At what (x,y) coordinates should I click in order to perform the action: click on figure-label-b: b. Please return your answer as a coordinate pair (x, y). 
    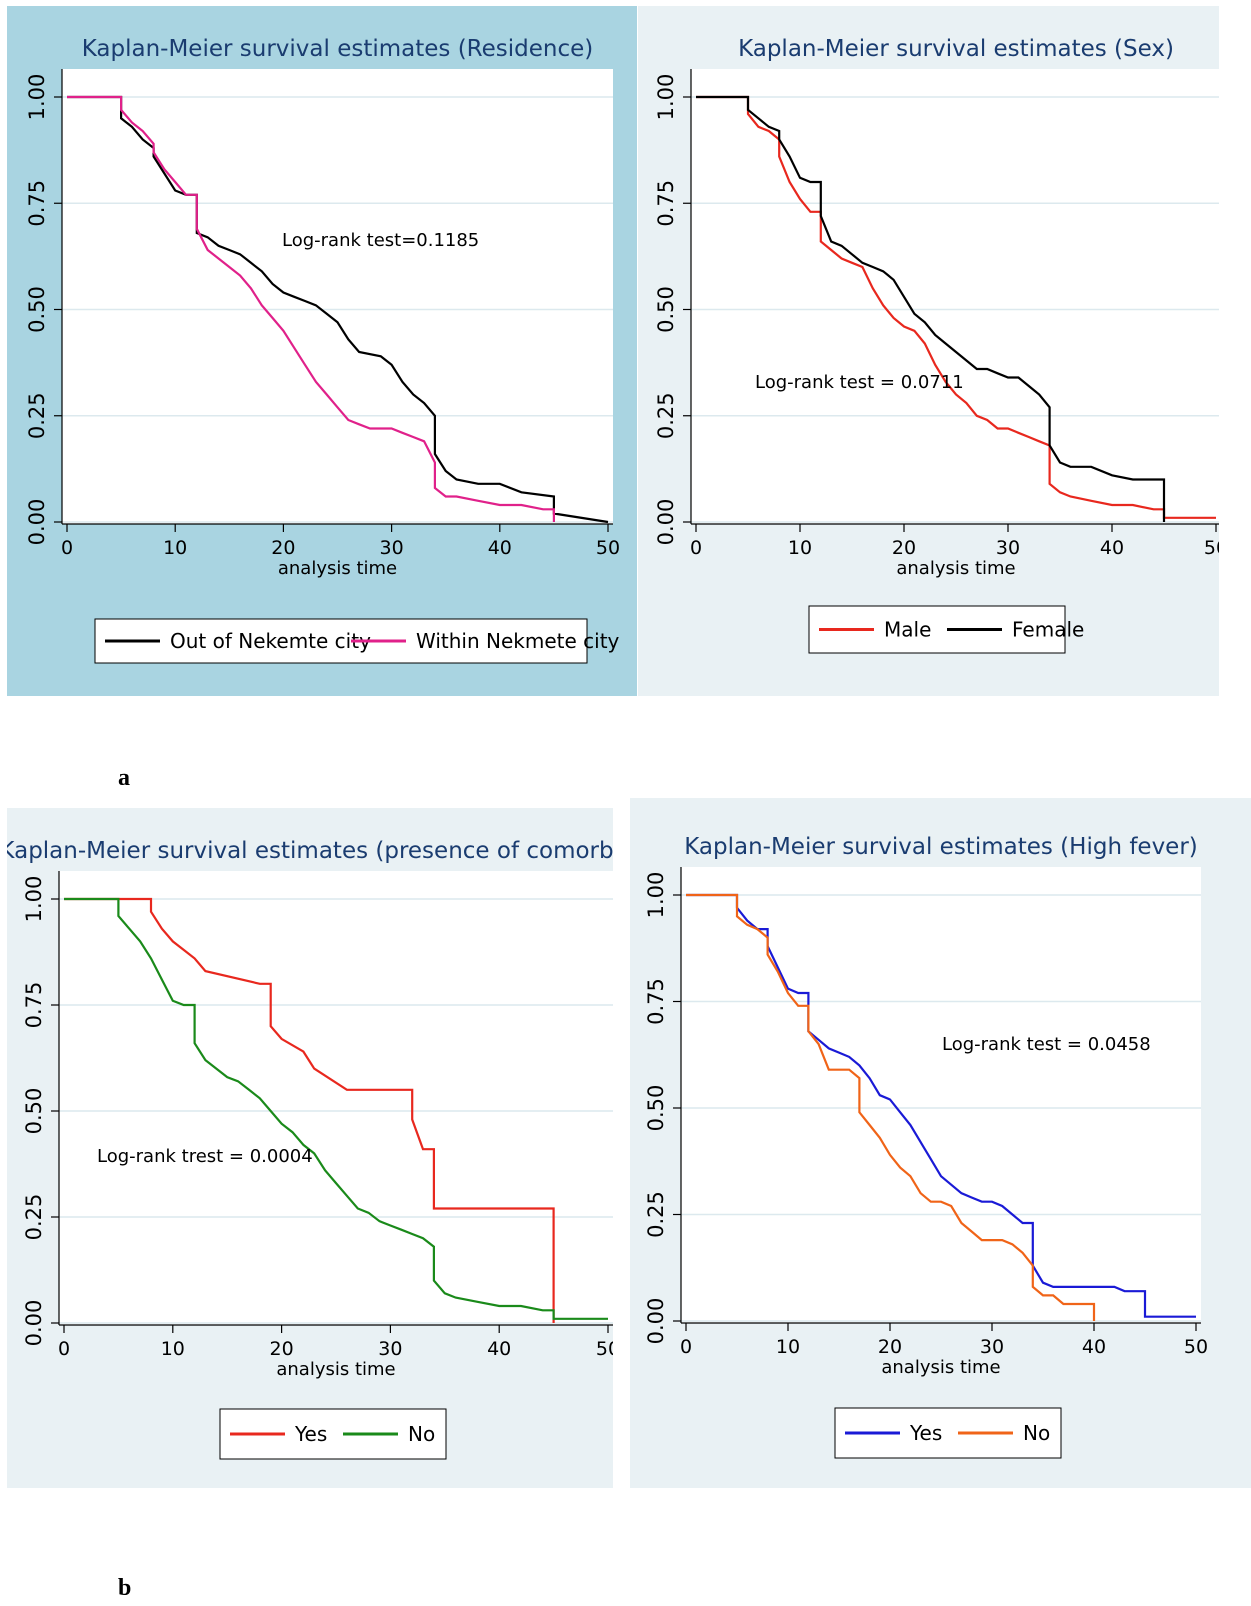
    Looking at the image, I should click on (125, 1588).